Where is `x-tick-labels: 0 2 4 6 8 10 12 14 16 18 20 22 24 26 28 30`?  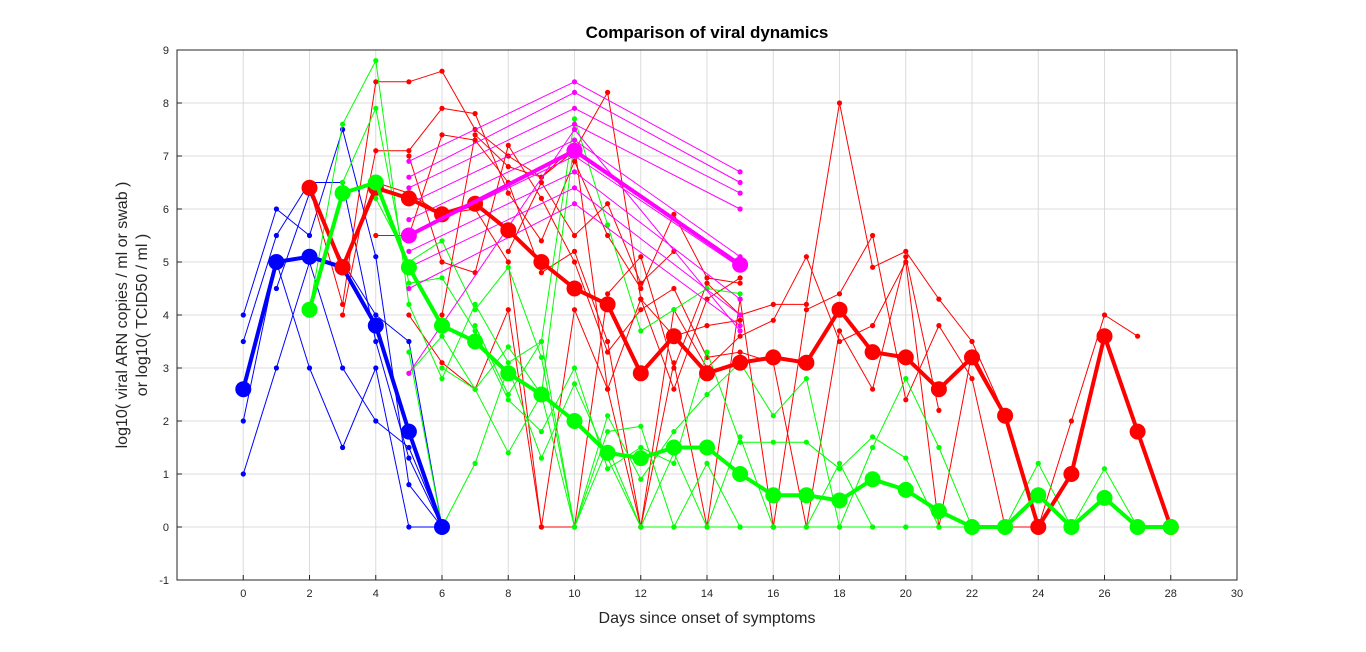
x-tick-labels: 0 2 4 6 8 10 12 14 16 18 20 22 24 26 28 30 is located at coordinates (741, 594).